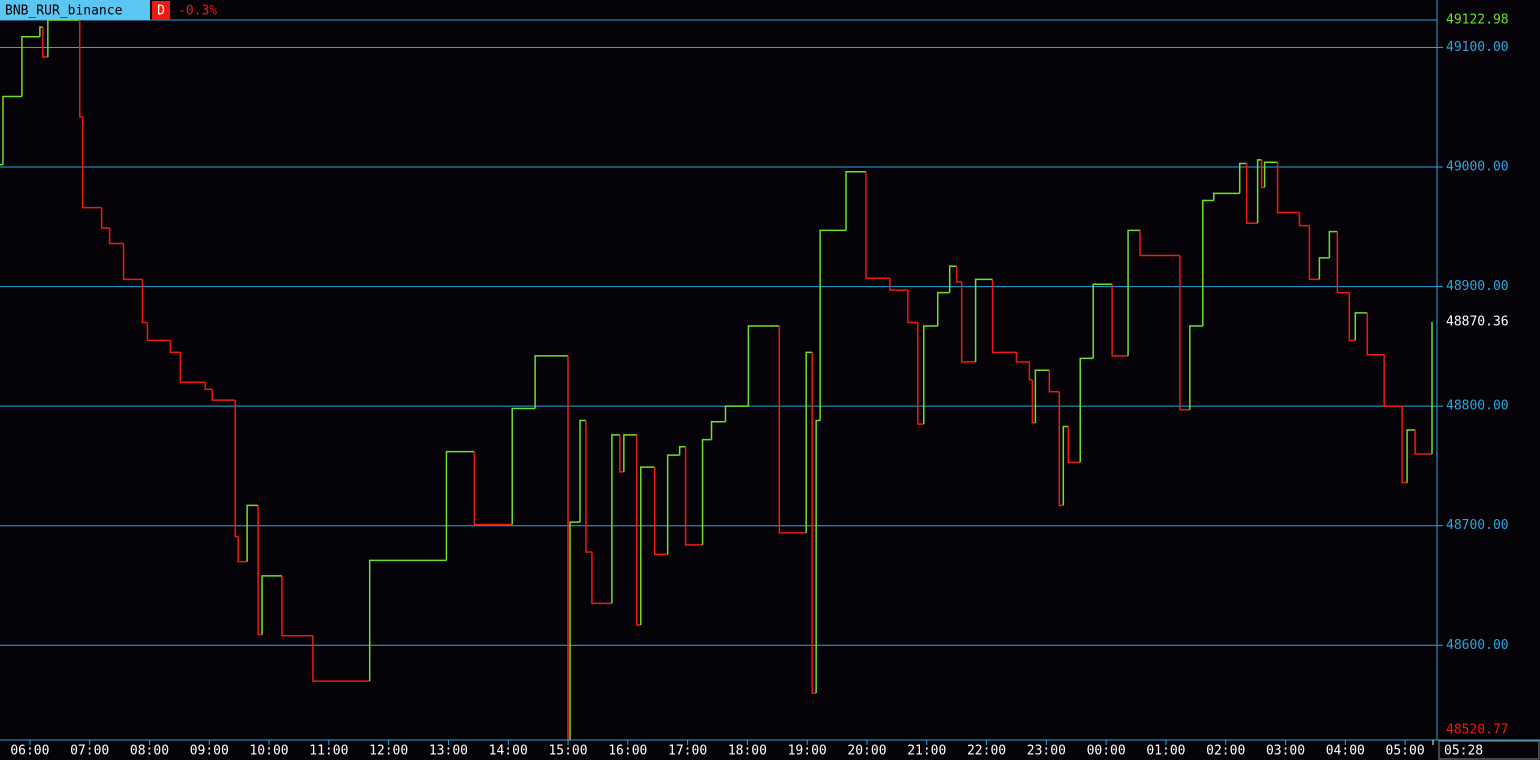 This screenshot has width=1540, height=760. What do you see at coordinates (687, 751) in the screenshot?
I see `x-tick-label: 17:00` at bounding box center [687, 751].